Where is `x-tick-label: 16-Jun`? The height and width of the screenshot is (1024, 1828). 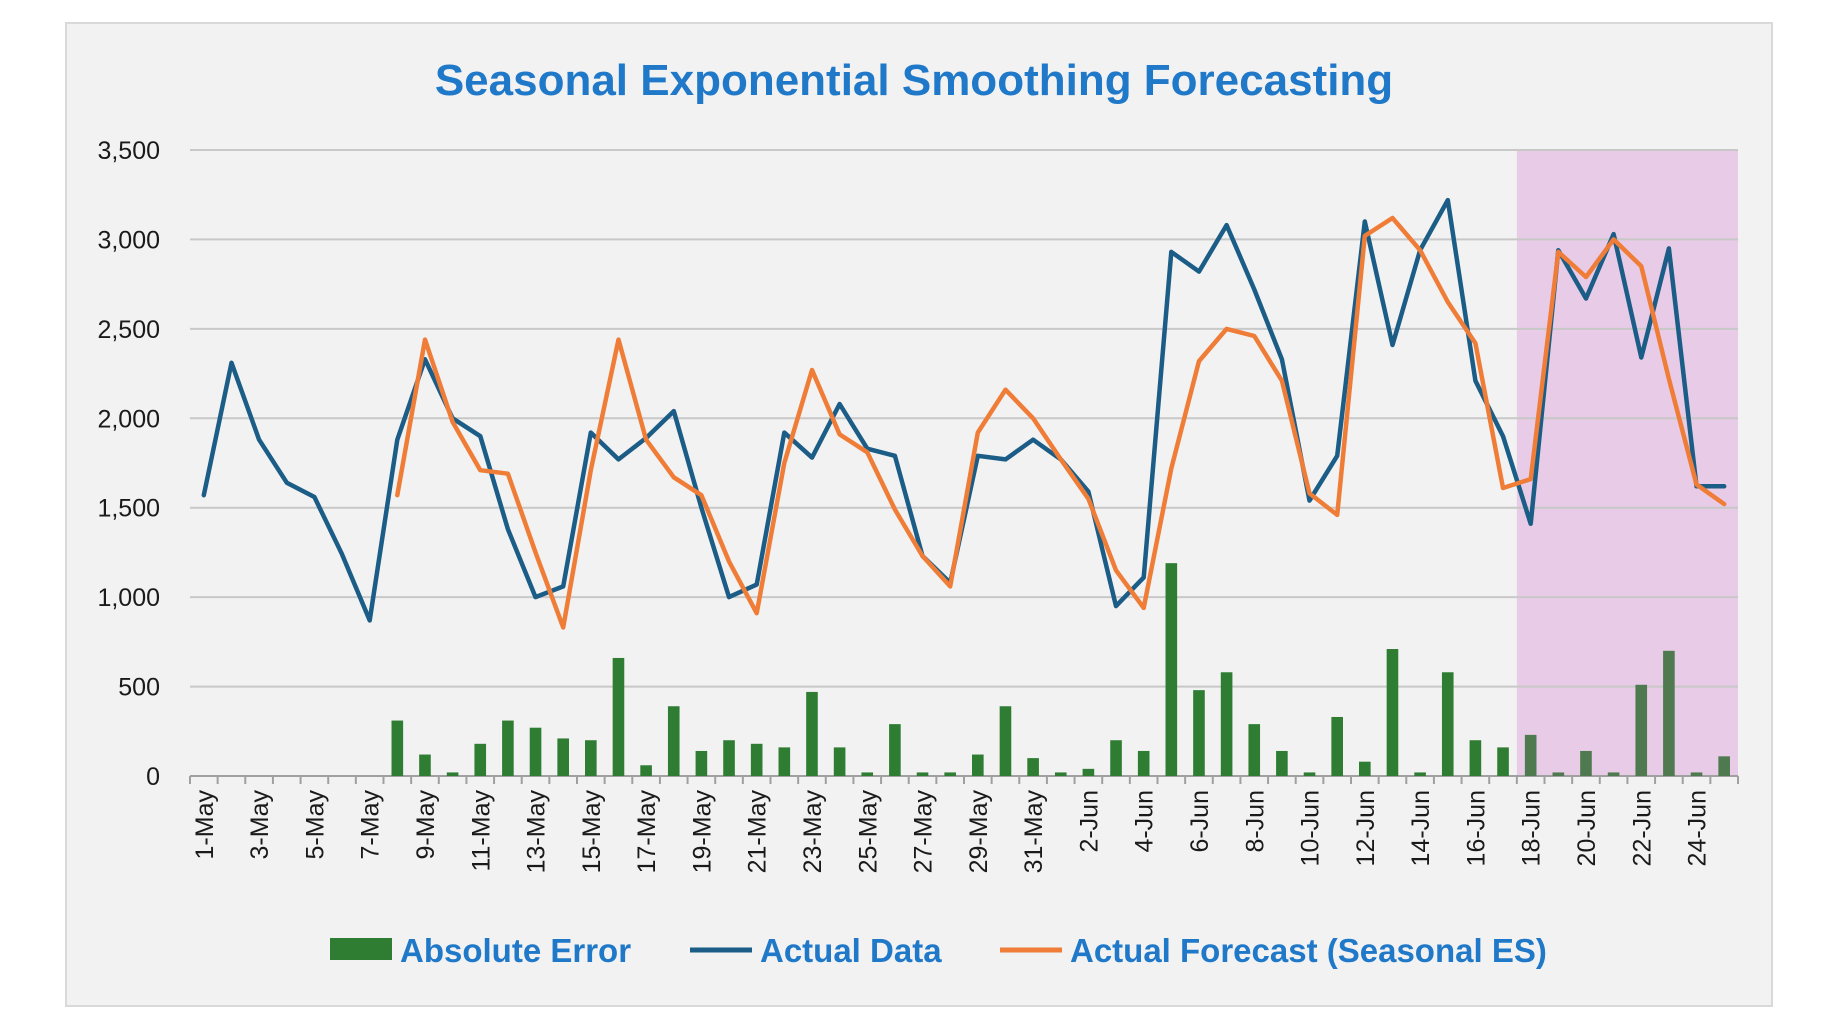
x-tick-label: 16-Jun is located at coordinates (1476, 828).